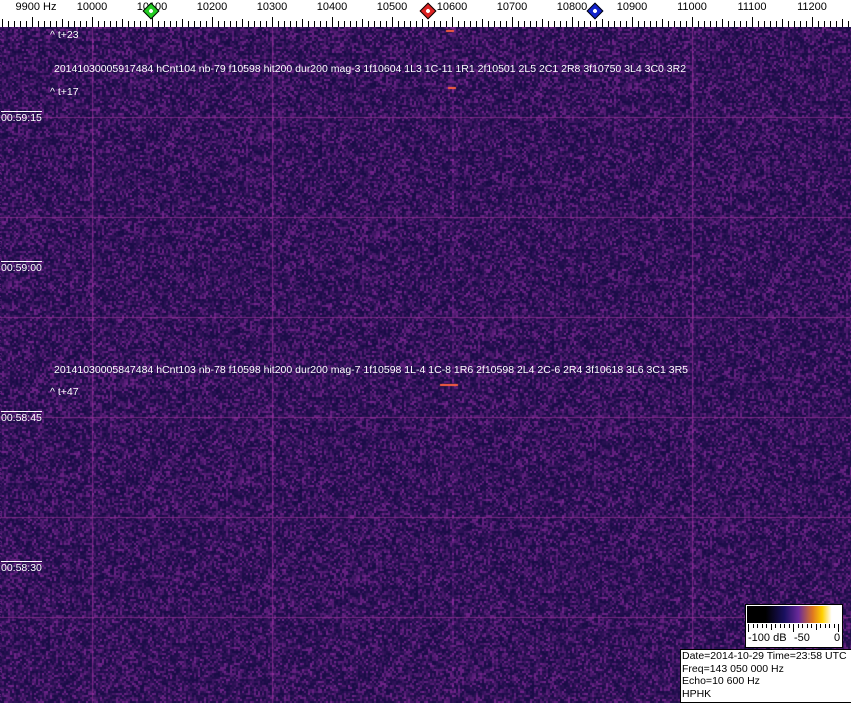 Image resolution: width=851 pixels, height=703 pixels. I want to click on frequency-label: 10800, so click(572, 7).